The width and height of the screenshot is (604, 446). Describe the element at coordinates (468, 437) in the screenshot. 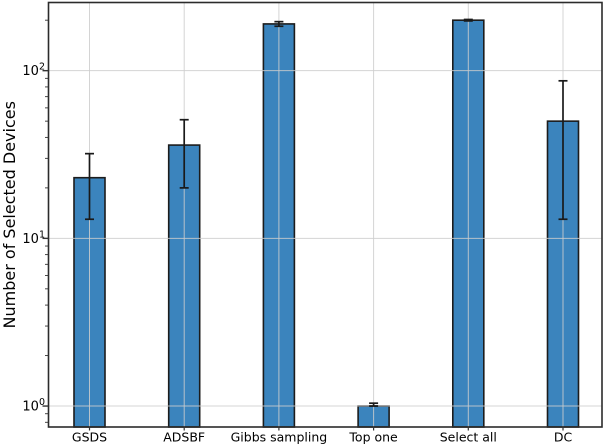

I see `x-tick-label-select-all: Select all` at that location.